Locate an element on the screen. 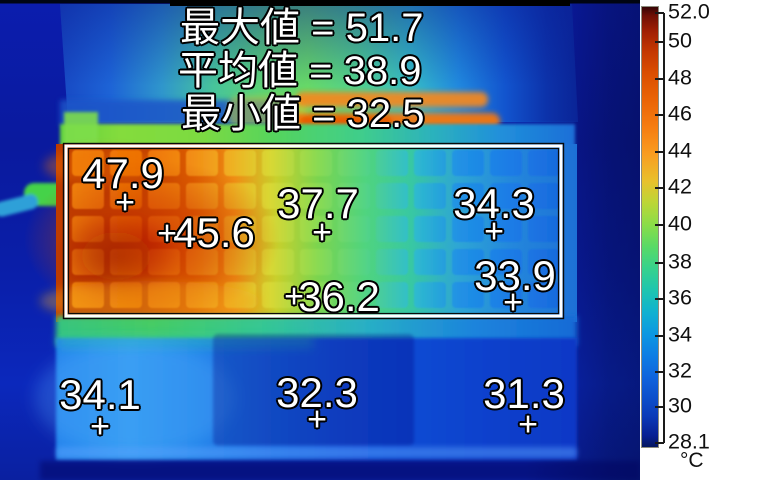 The height and width of the screenshot is (480, 760). colorbar-gradient is located at coordinates (650, 227).